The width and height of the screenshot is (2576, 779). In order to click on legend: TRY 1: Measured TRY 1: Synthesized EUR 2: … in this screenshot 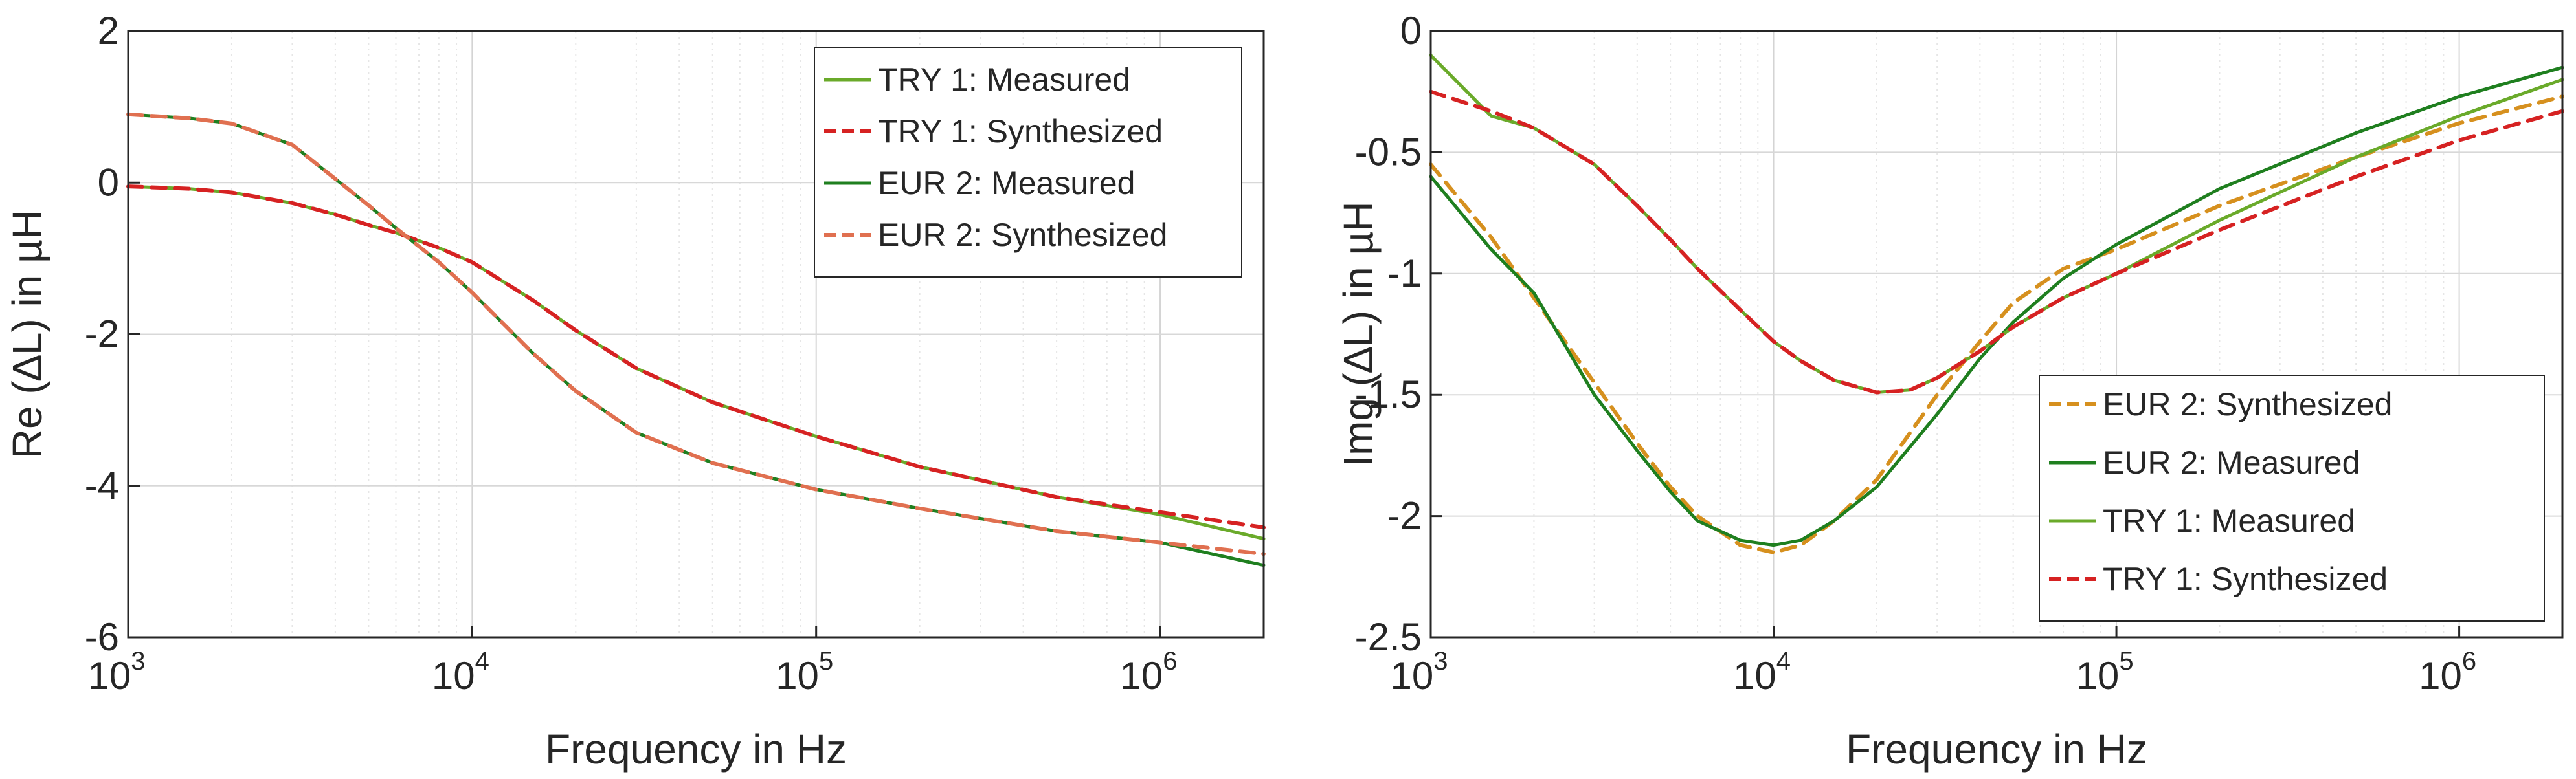, I will do `click(1028, 162)`.